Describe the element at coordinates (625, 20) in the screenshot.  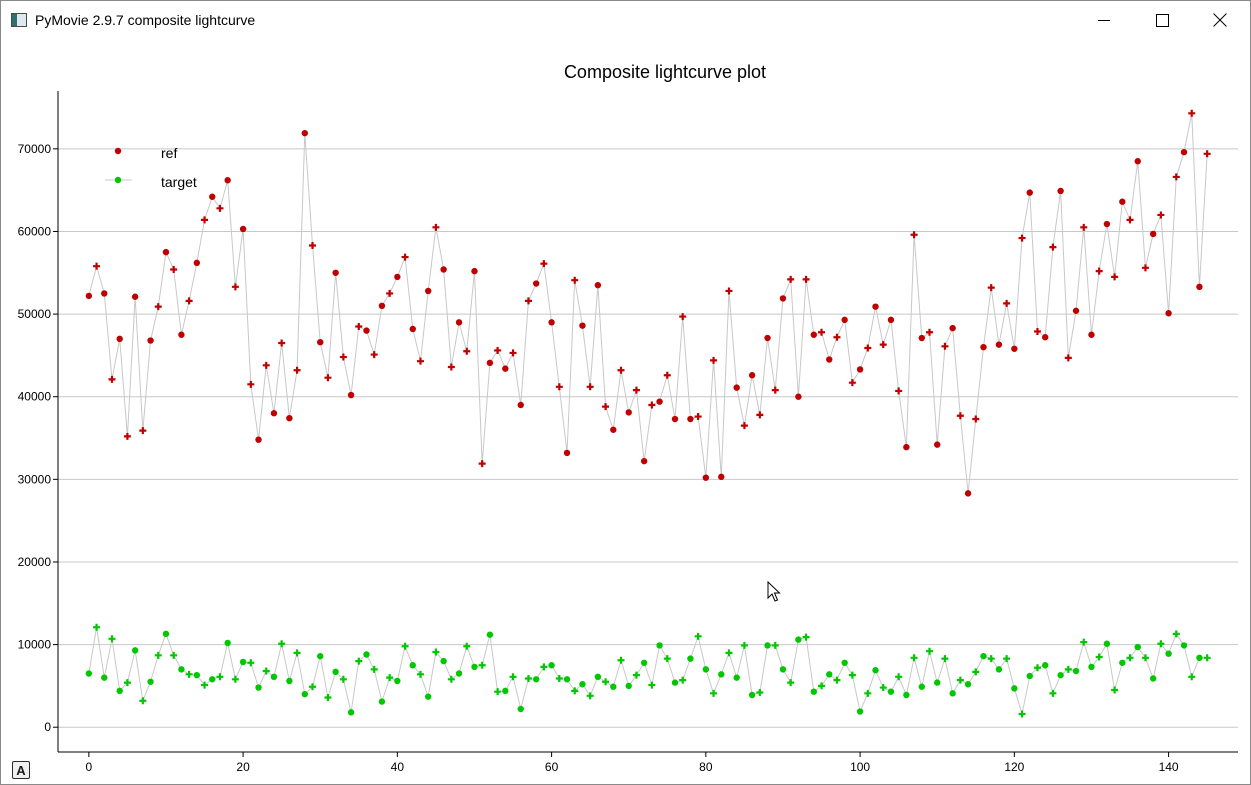
I see `title-bar: PyMovie 2.9.7 composite lightcurve` at that location.